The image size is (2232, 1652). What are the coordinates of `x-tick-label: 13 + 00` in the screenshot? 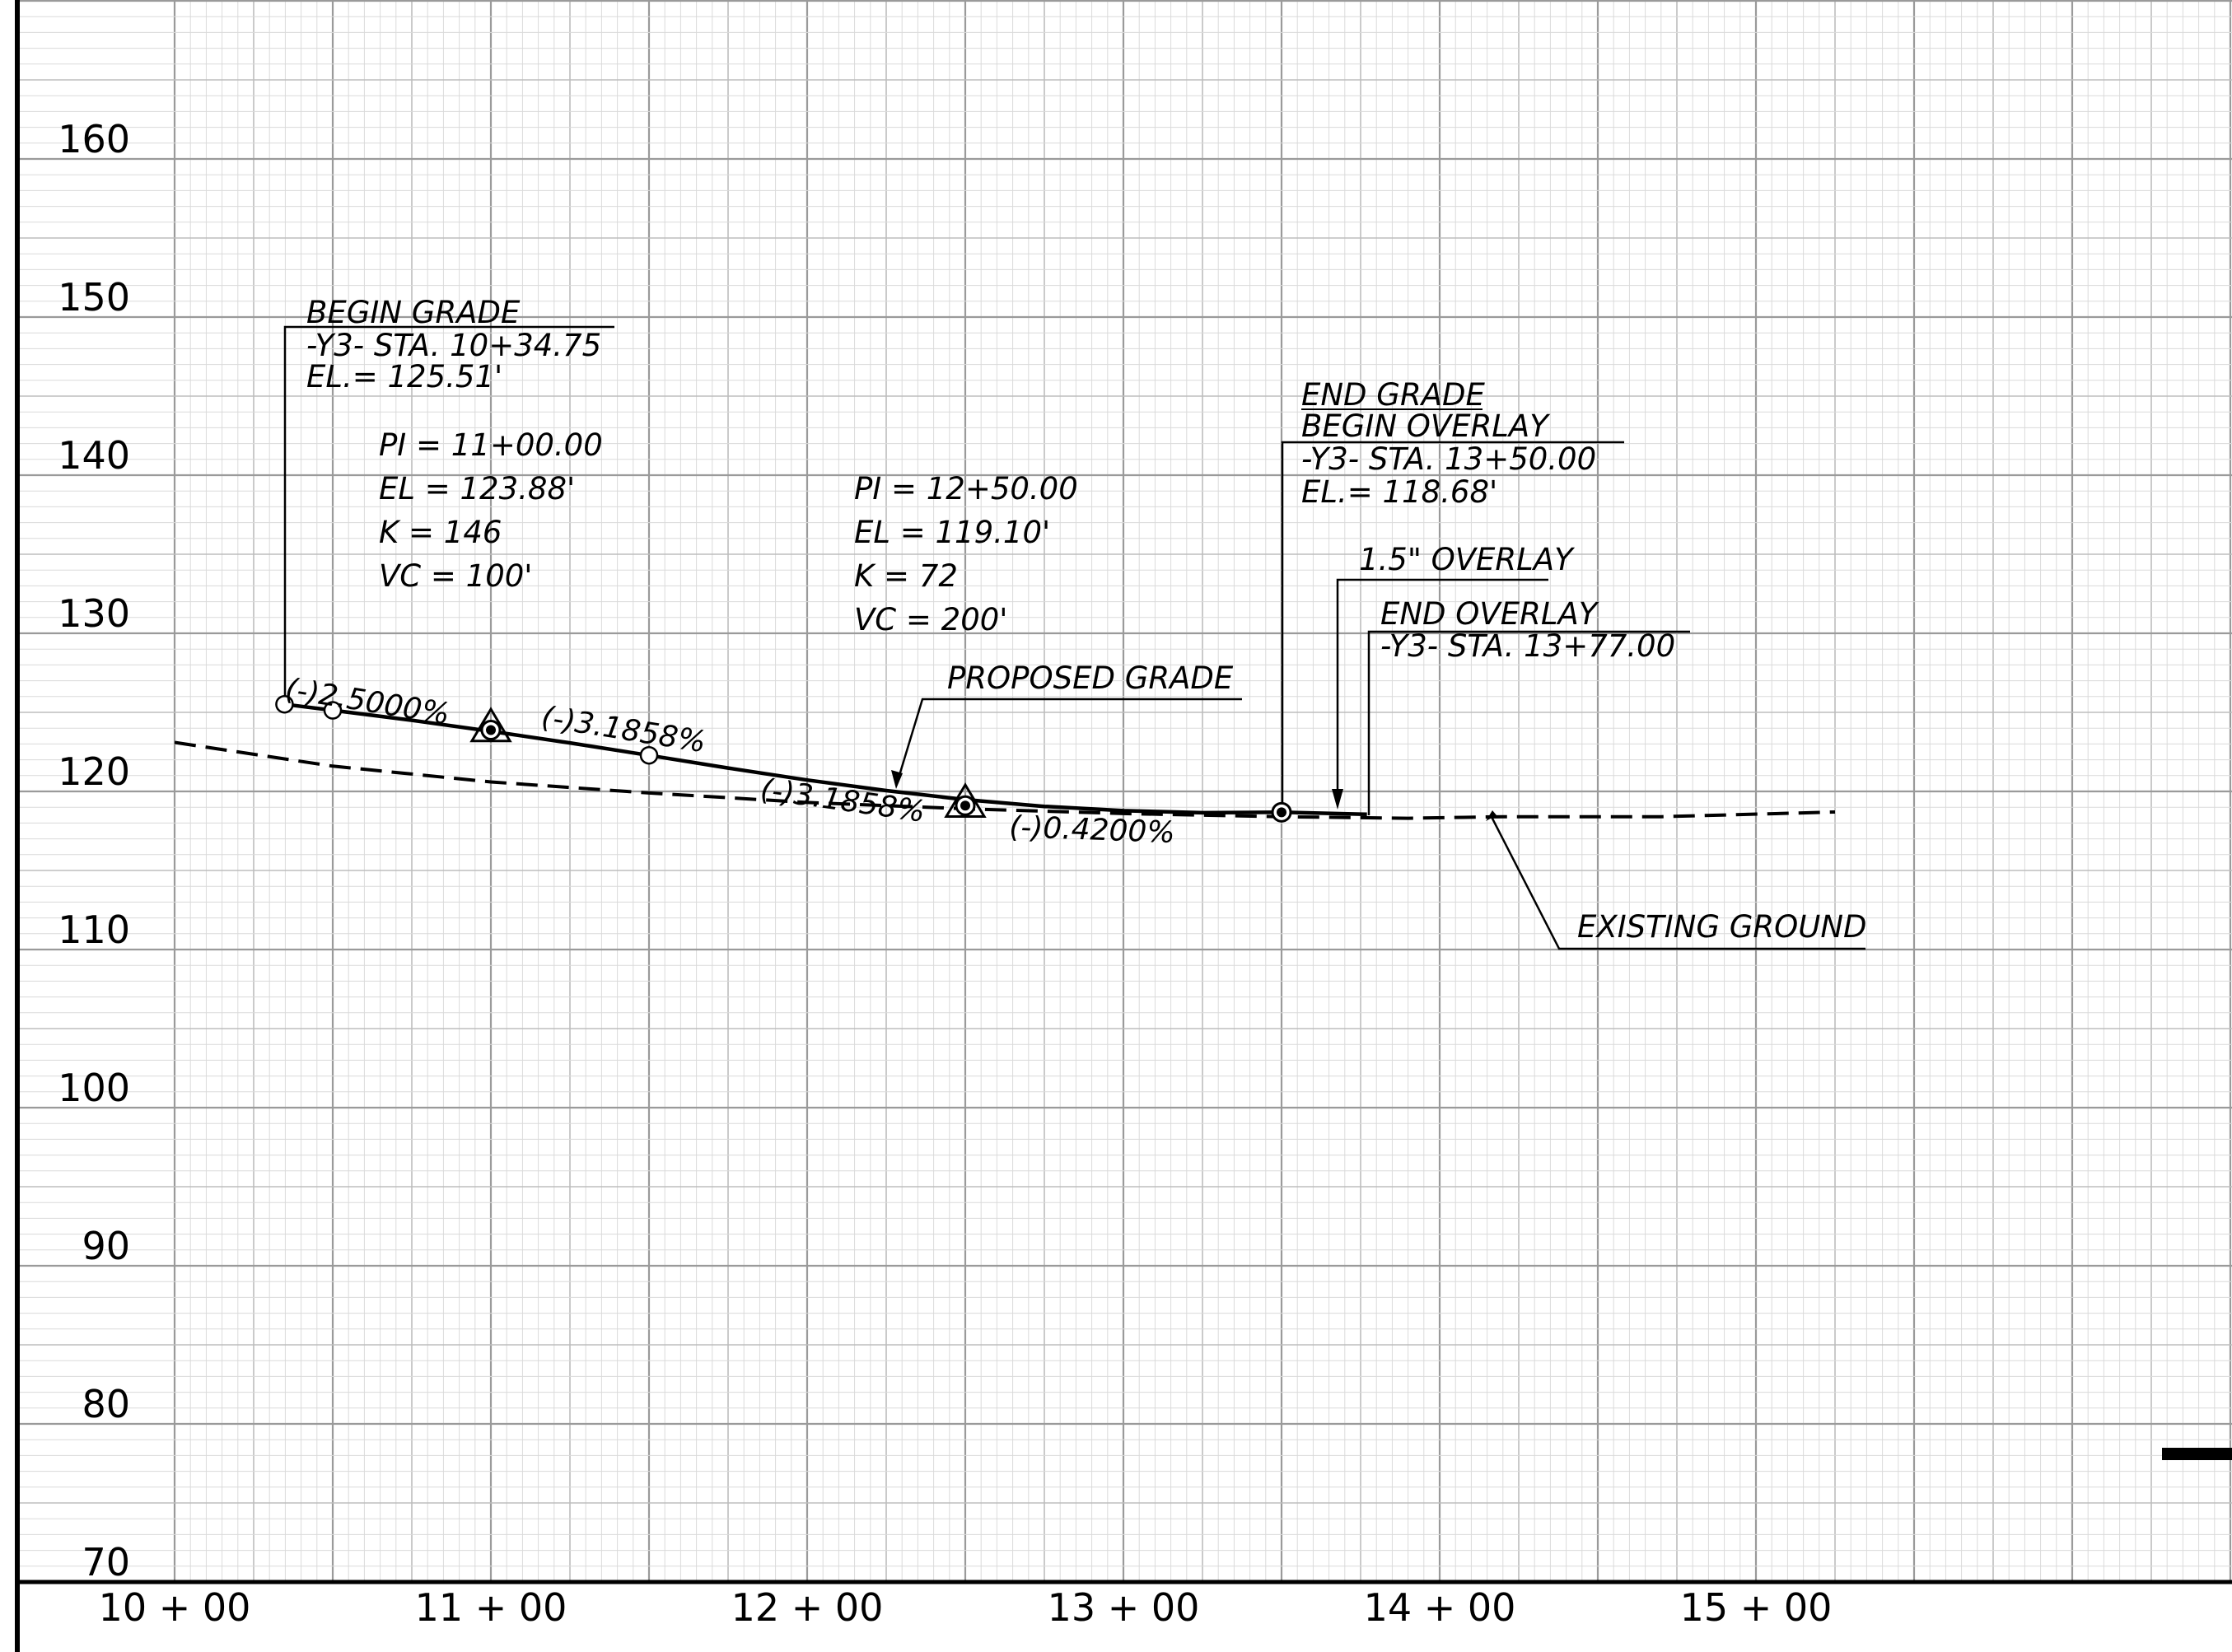 It's located at (1124, 1607).